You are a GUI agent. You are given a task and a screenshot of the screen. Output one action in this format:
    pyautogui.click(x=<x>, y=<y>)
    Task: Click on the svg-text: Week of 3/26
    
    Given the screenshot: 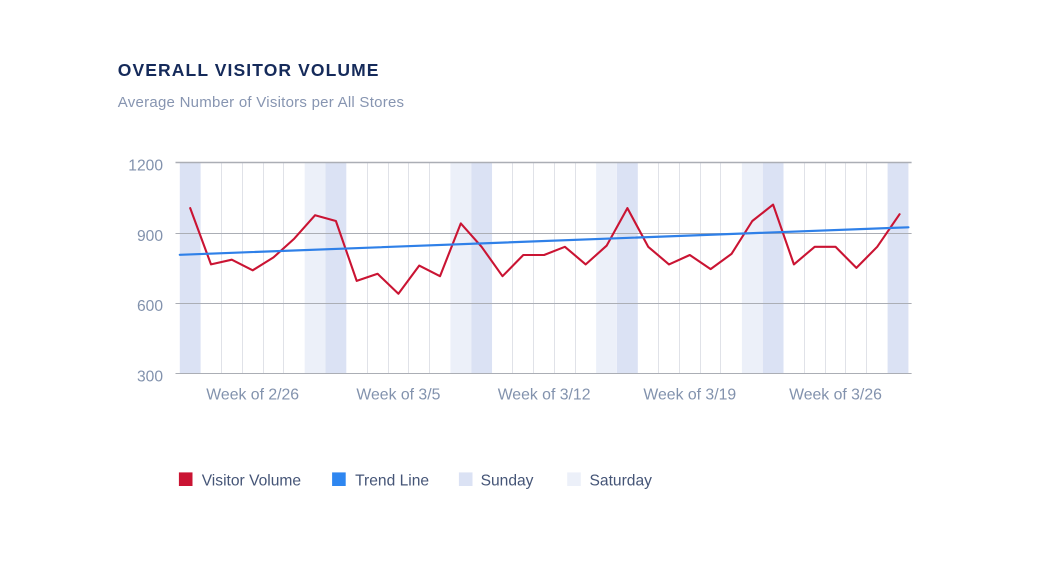 What is the action you would take?
    pyautogui.click(x=835, y=395)
    